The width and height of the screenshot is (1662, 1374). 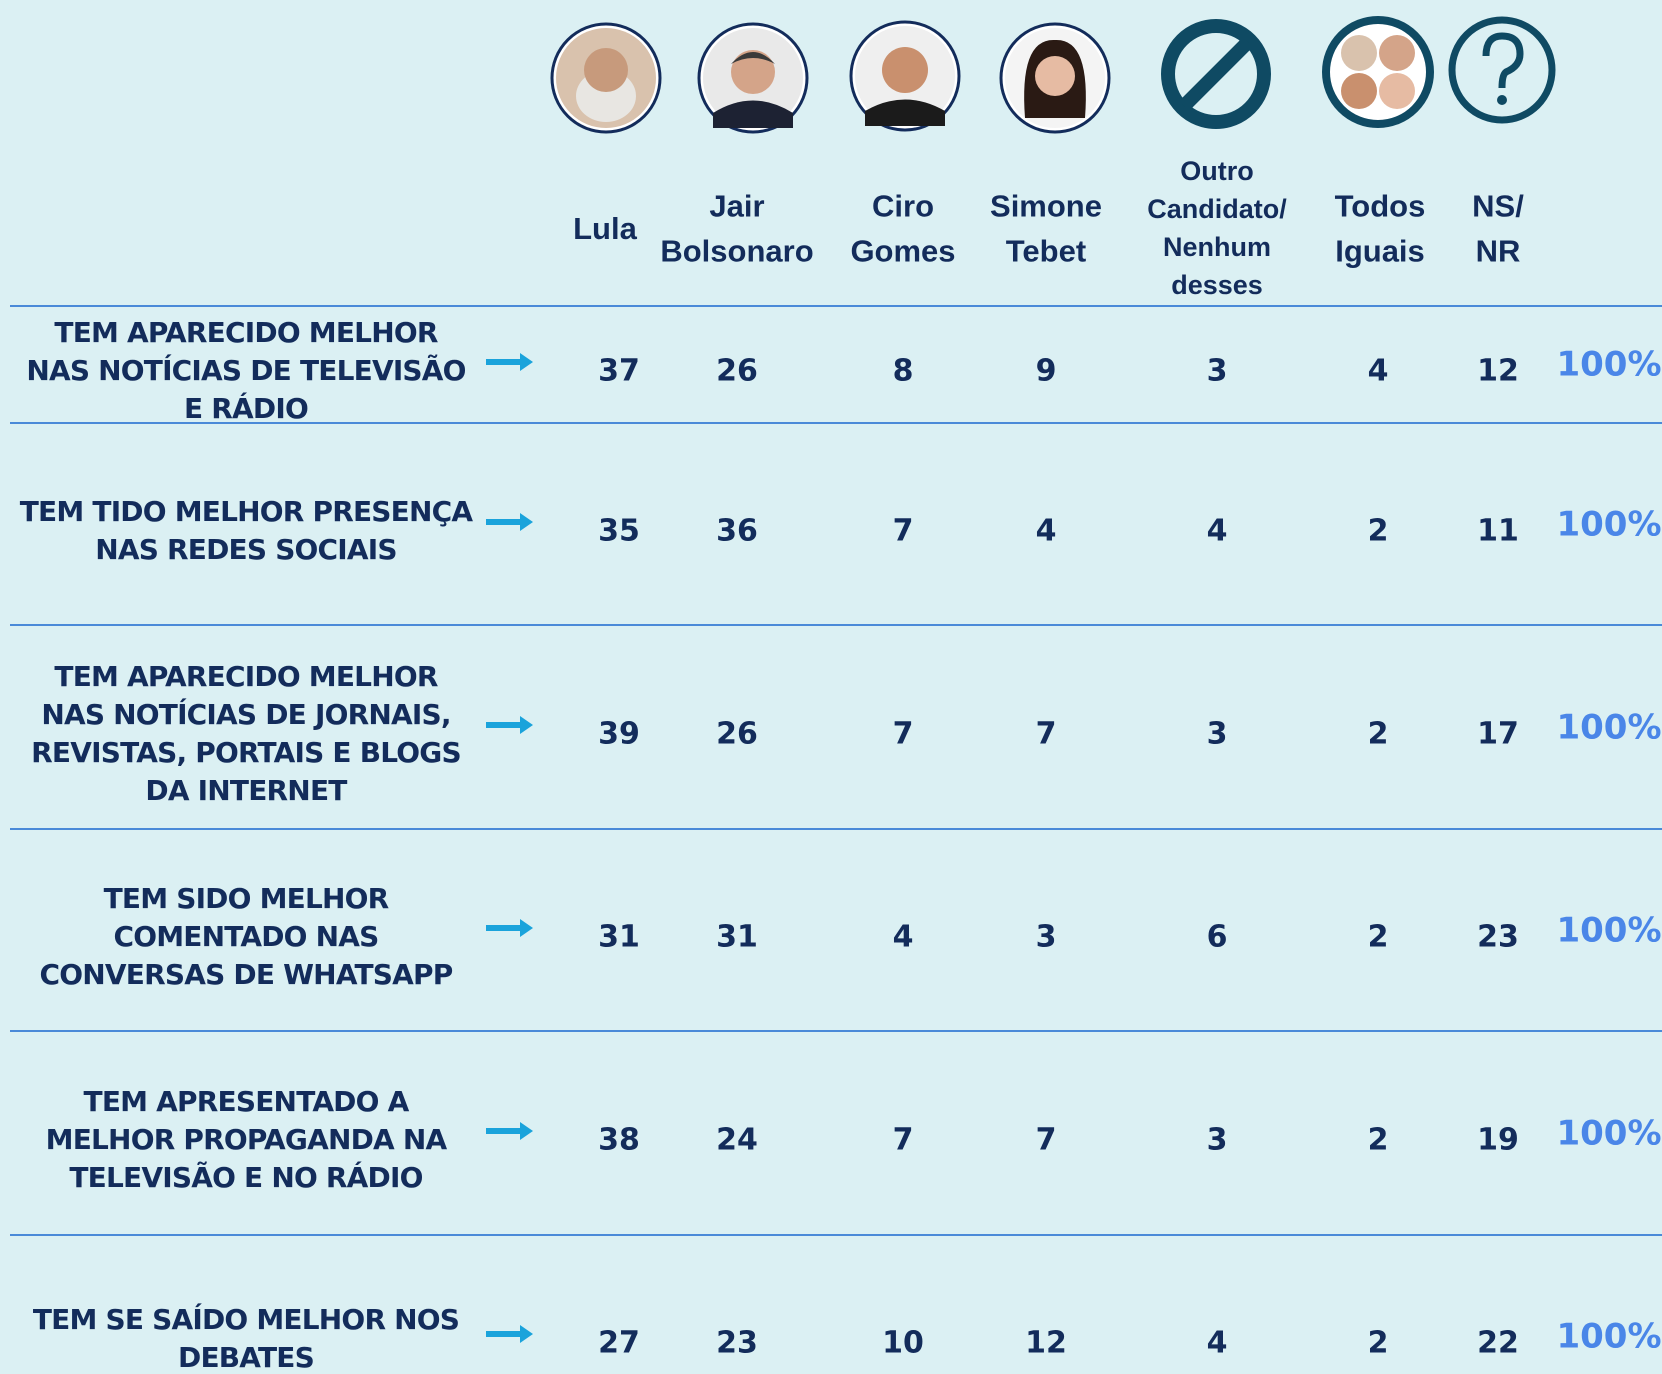 I want to click on column-header: Bolsonaro, so click(x=736, y=251).